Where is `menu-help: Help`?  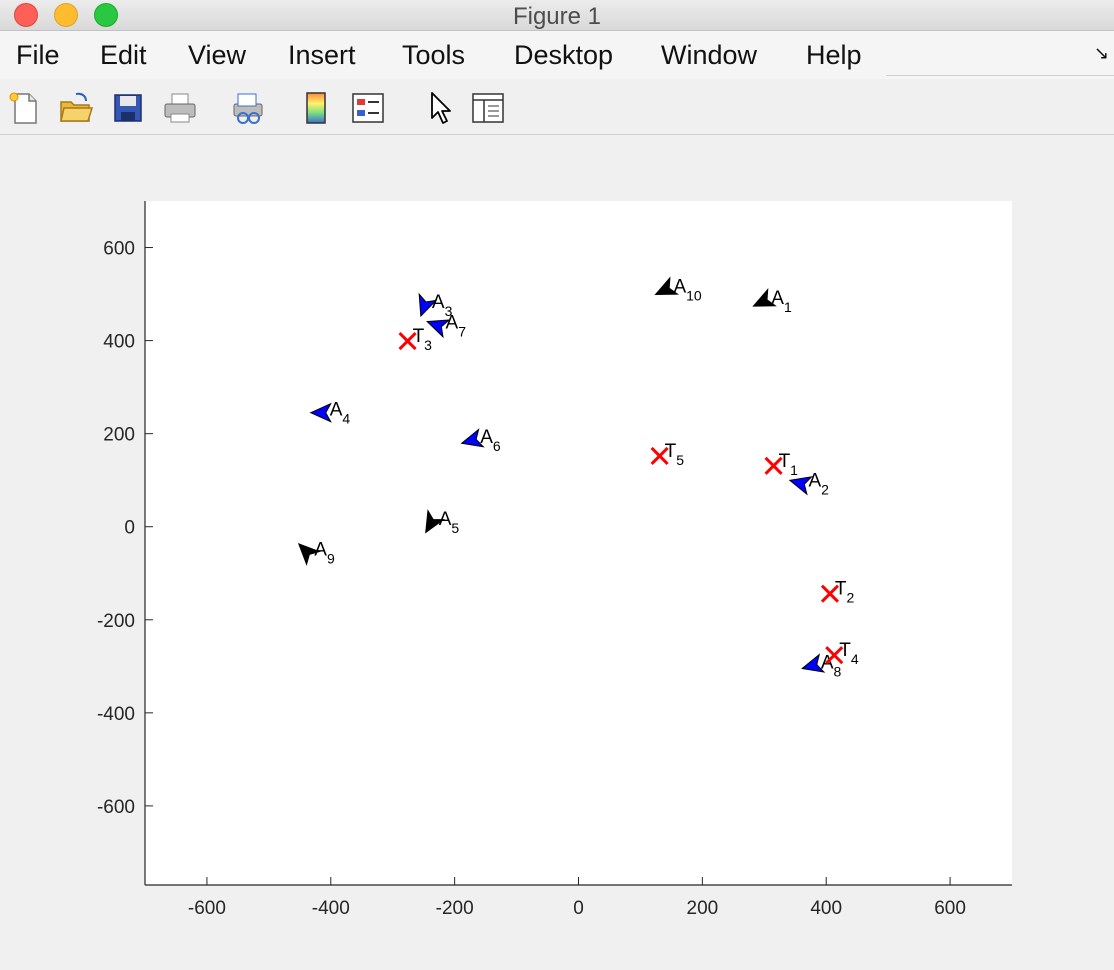
menu-help: Help is located at coordinates (834, 55).